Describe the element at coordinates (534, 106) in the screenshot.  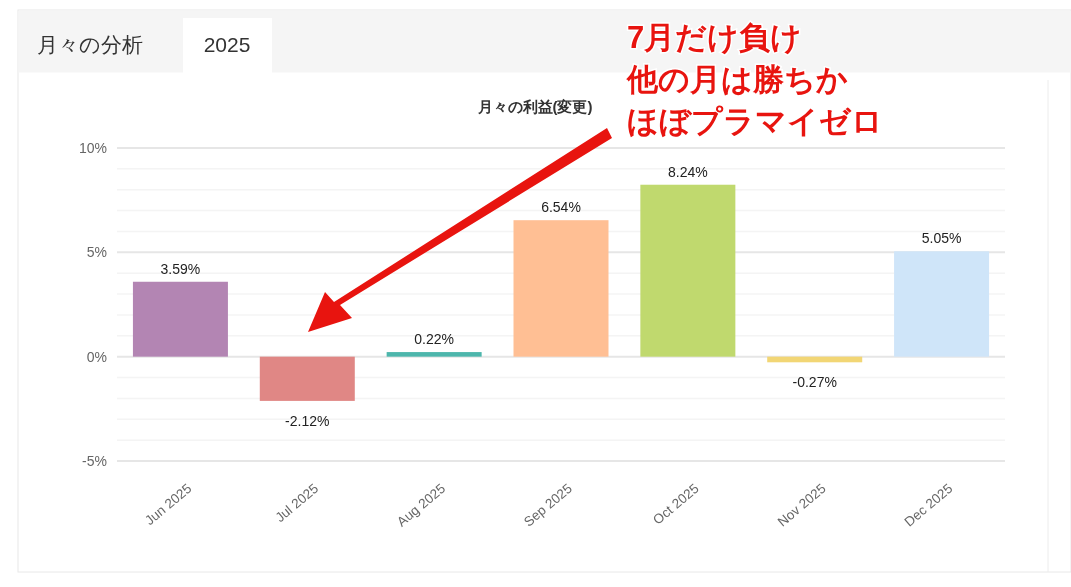
I see `chart-title: 月々の利益(変更)` at that location.